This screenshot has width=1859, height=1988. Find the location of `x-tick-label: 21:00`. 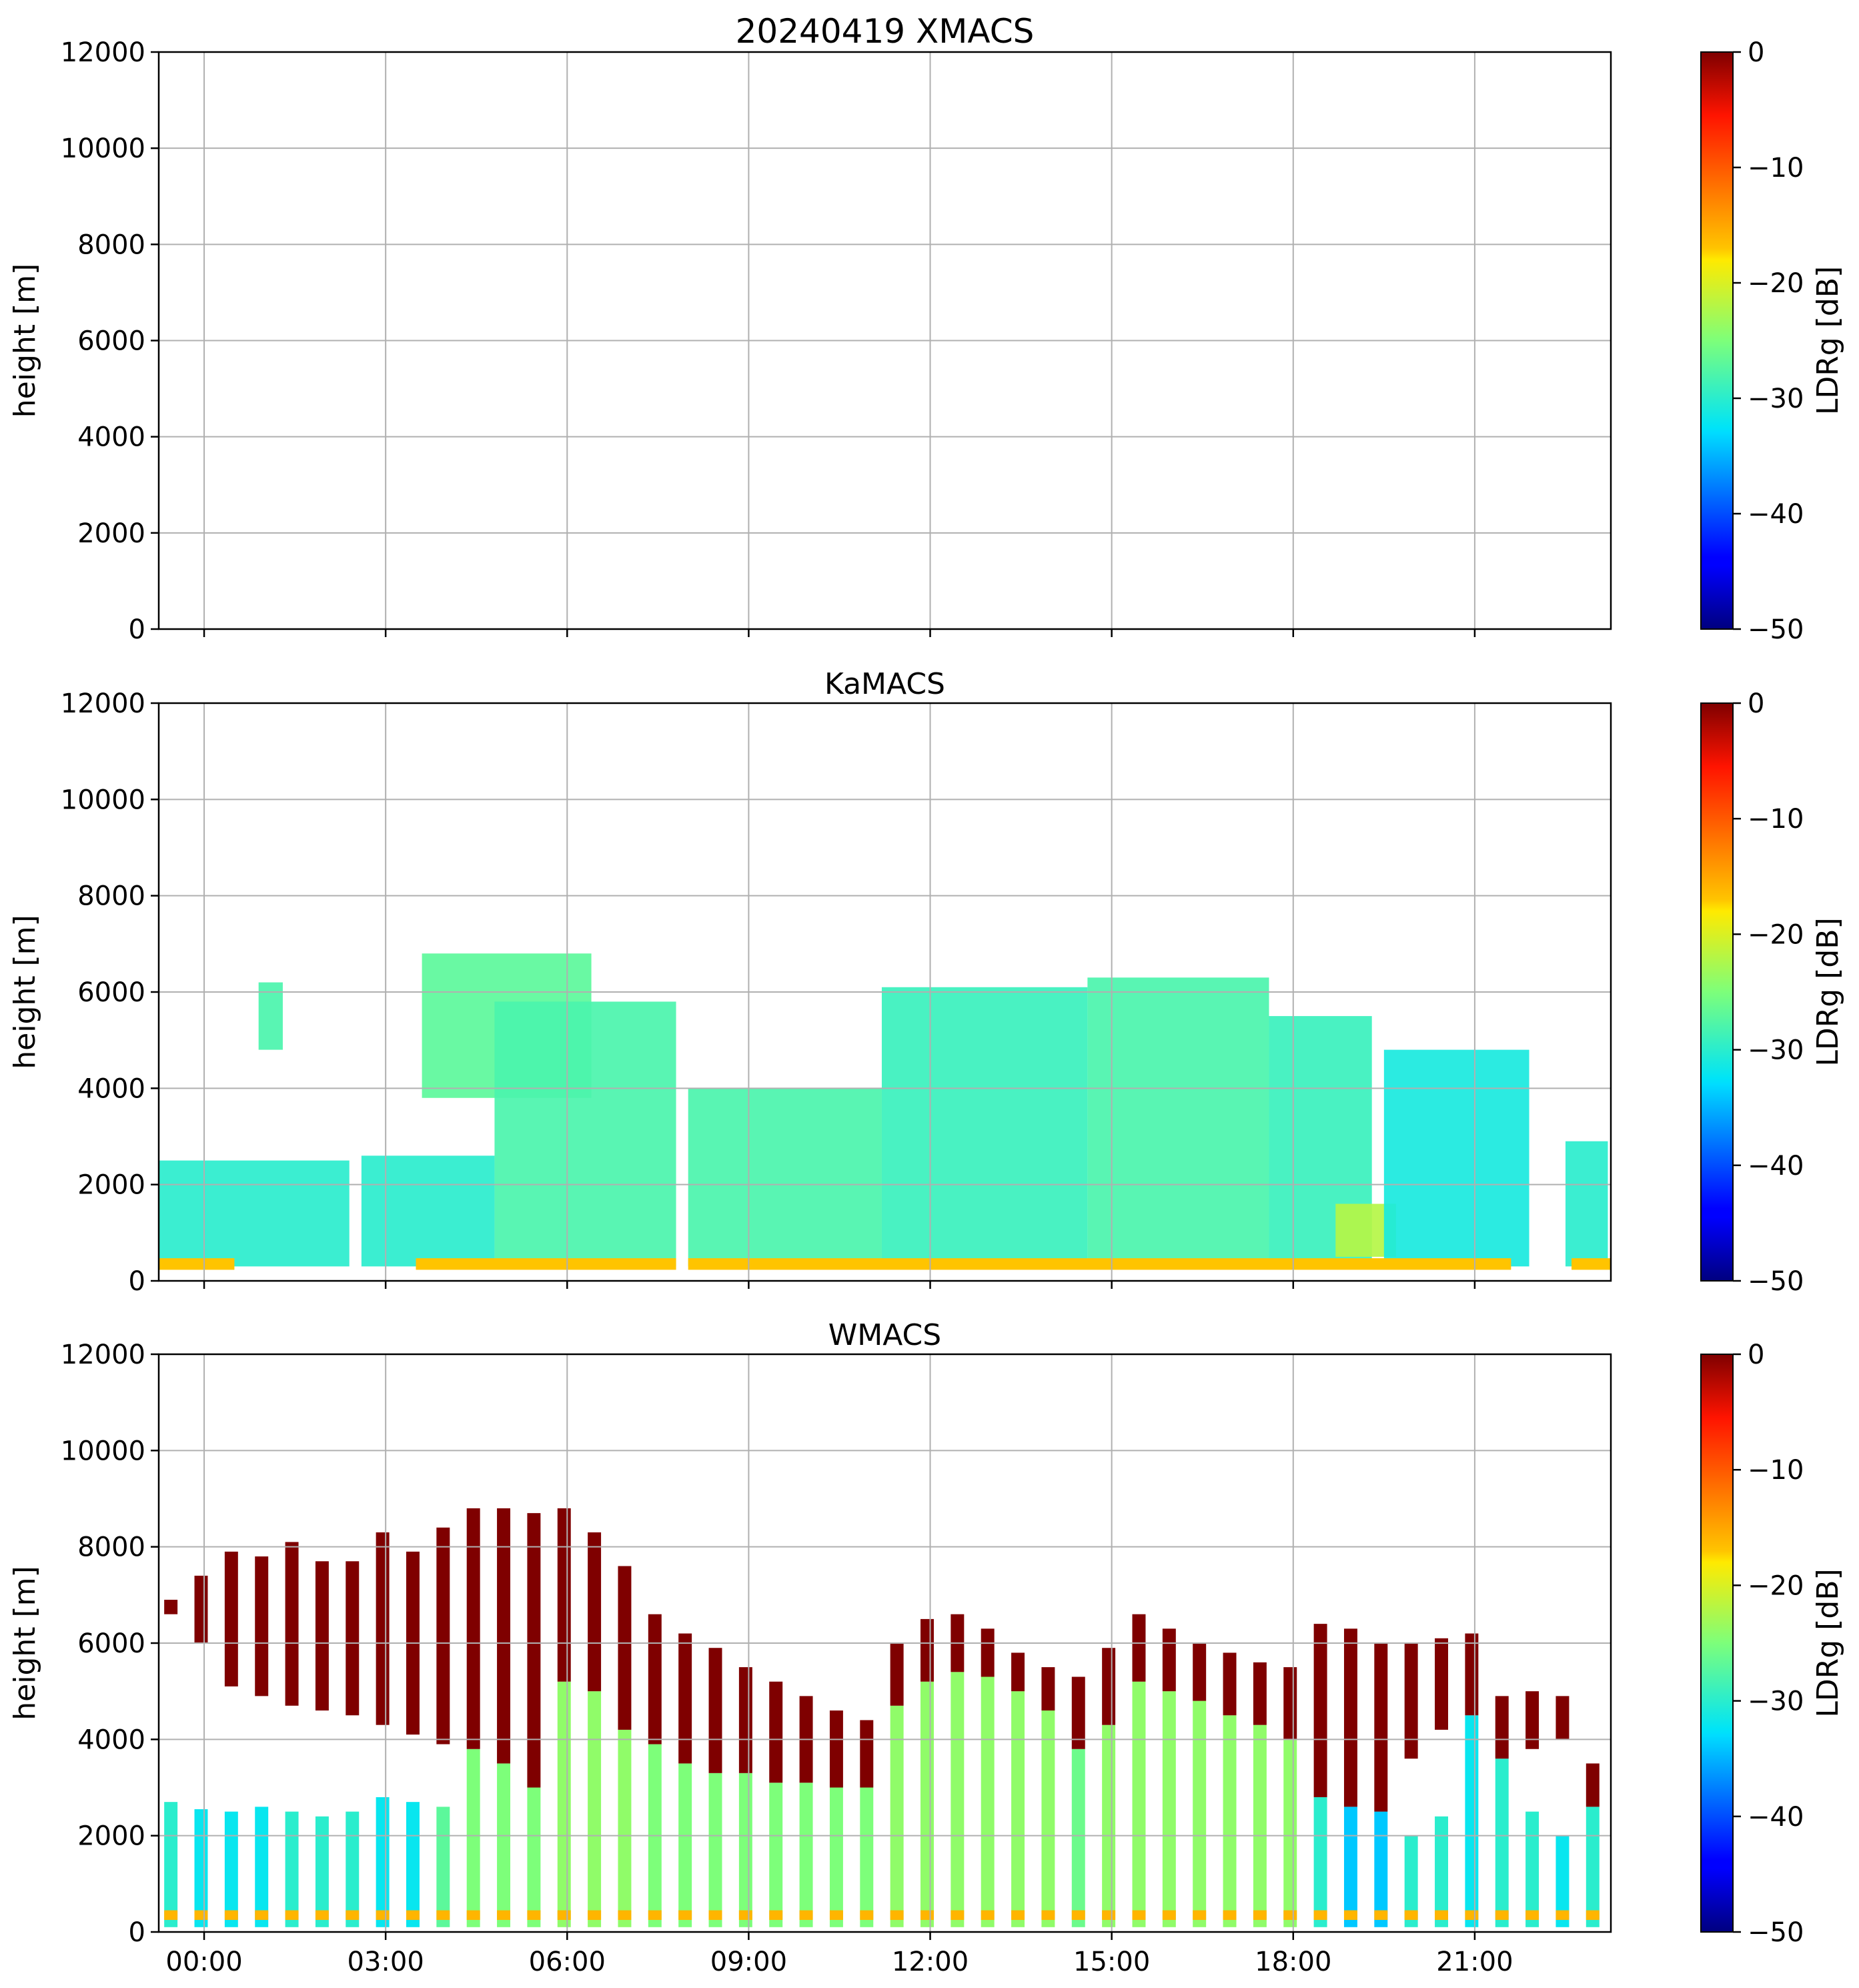

x-tick-label: 21:00 is located at coordinates (1474, 1962).